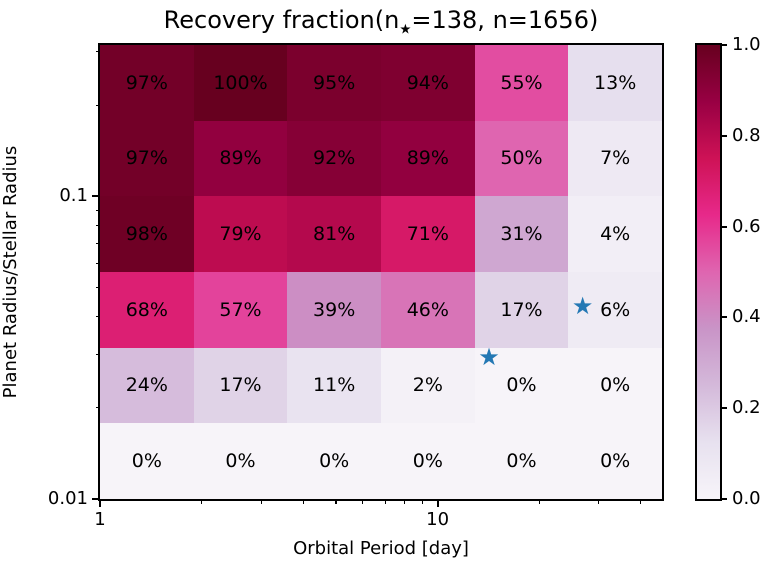 This screenshot has height=579, width=782. Describe the element at coordinates (746, 317) in the screenshot. I see `colorbar-tick-label: 0.4` at that location.